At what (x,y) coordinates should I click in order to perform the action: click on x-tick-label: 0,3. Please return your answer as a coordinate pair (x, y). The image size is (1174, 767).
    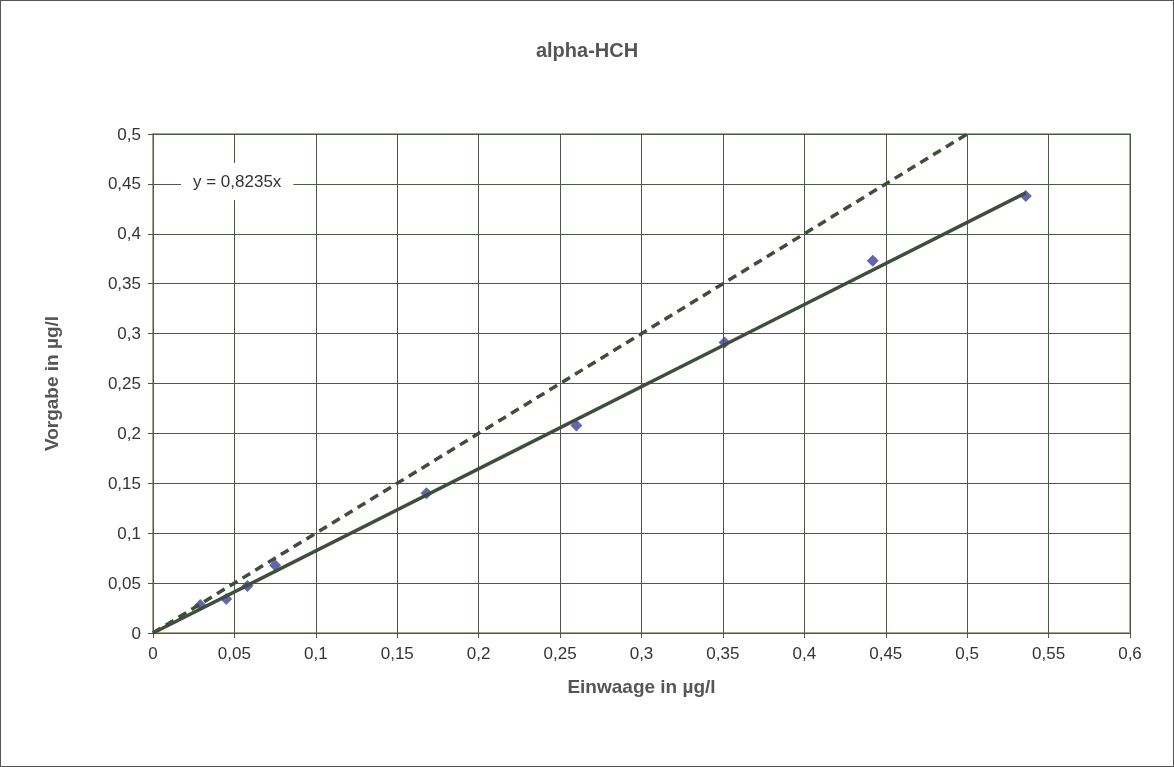
    Looking at the image, I should click on (641, 653).